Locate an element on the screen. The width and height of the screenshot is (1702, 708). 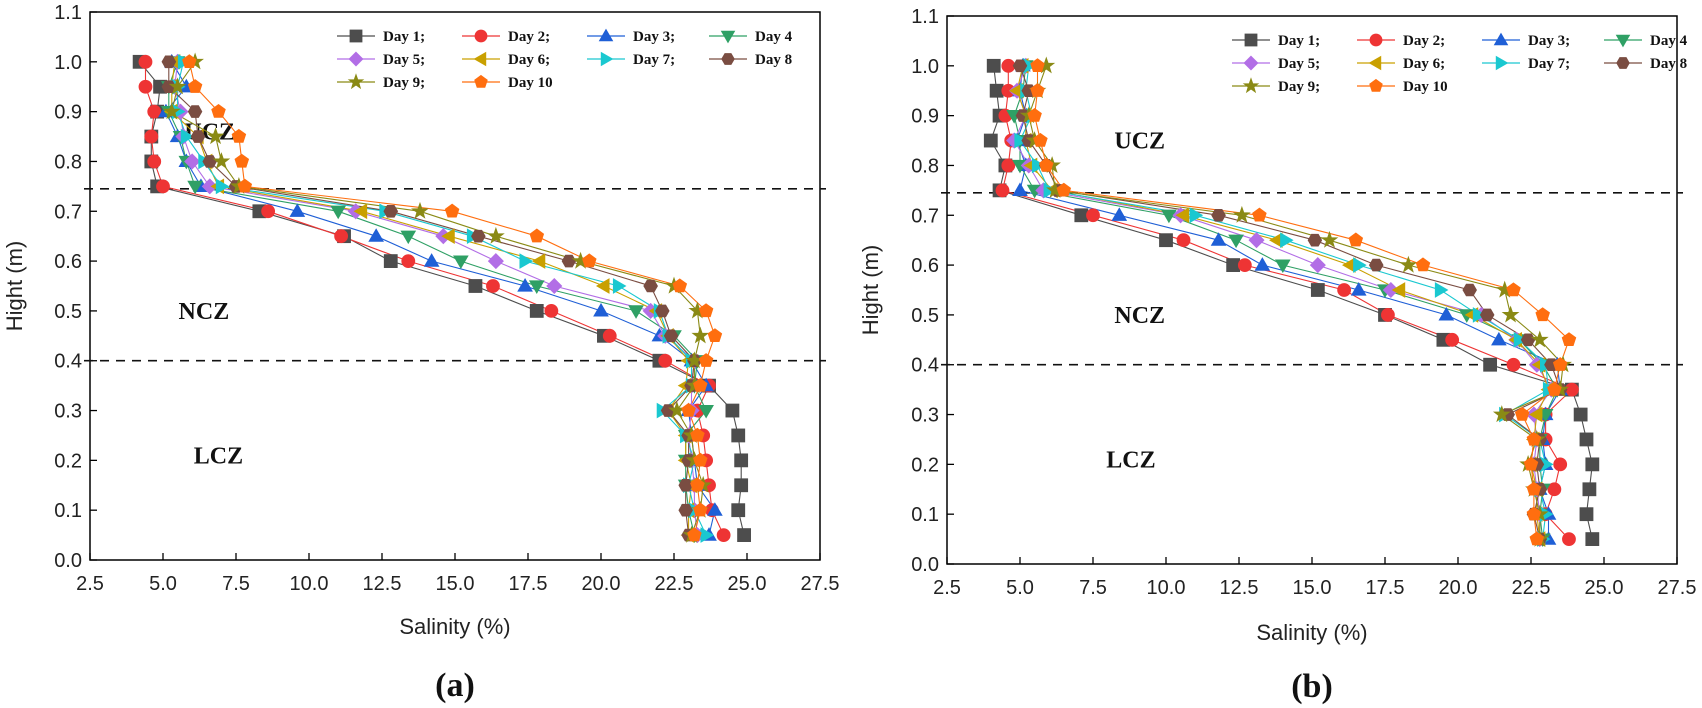
legend-label: Day 2; is located at coordinates (1424, 41).